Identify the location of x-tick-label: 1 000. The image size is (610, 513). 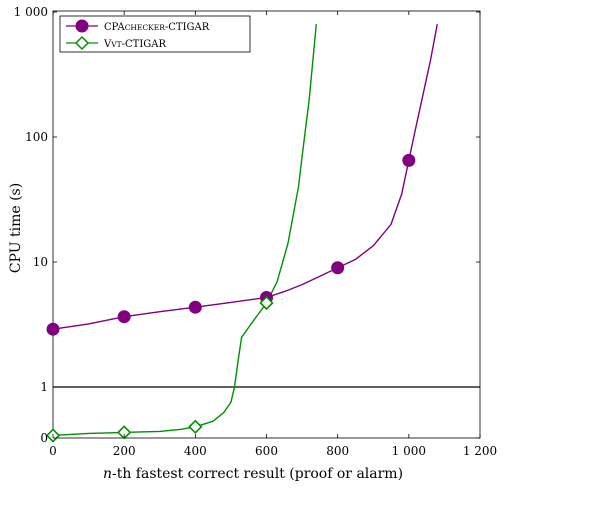
(409, 451).